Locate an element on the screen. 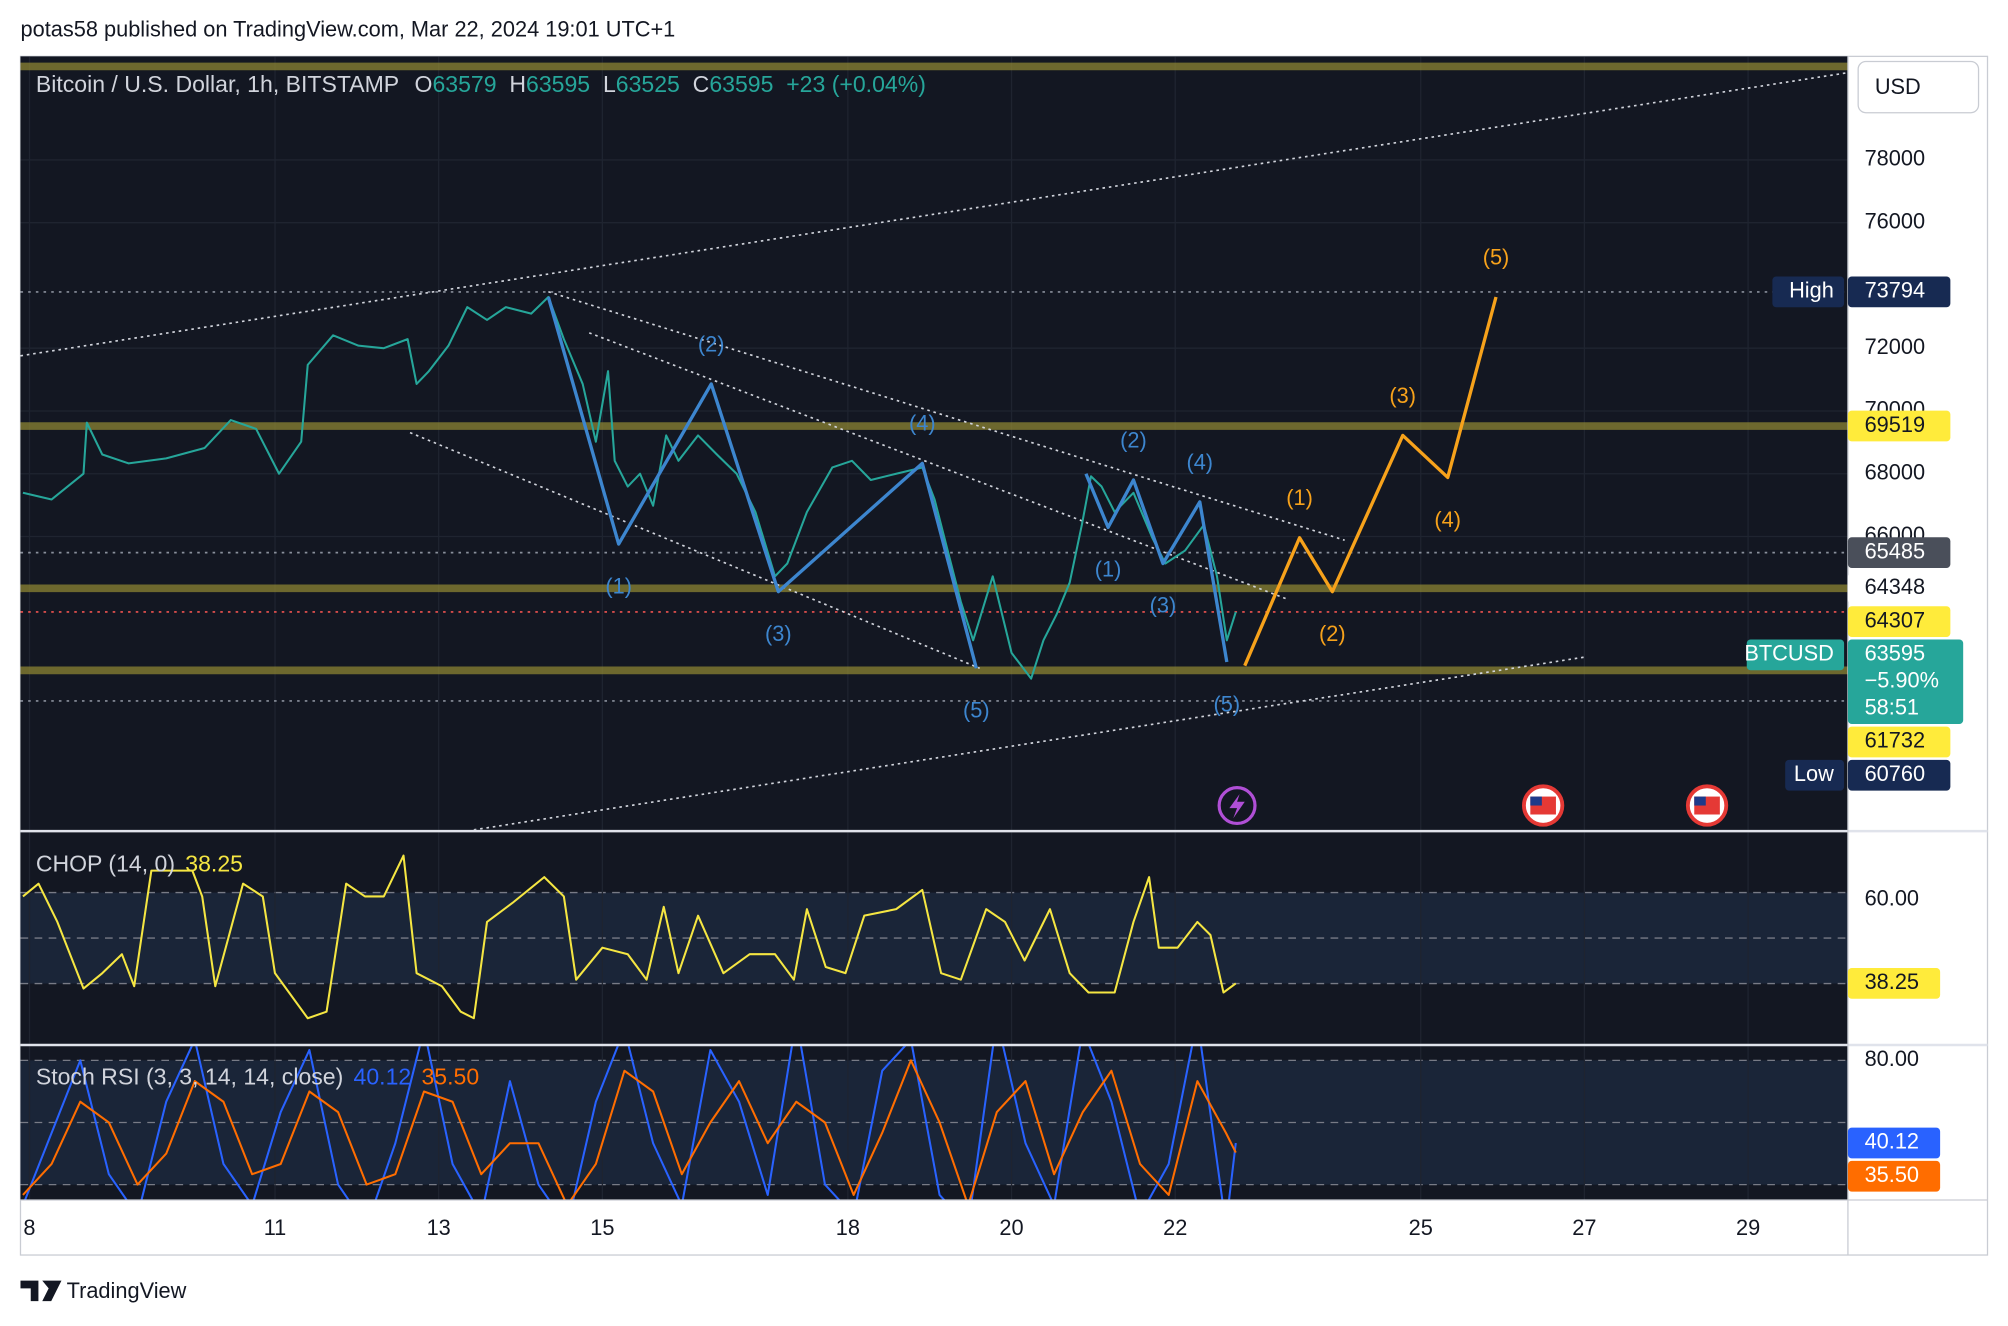 The height and width of the screenshot is (1326, 2008). price-badge-value: 61732 is located at coordinates (1895, 740).